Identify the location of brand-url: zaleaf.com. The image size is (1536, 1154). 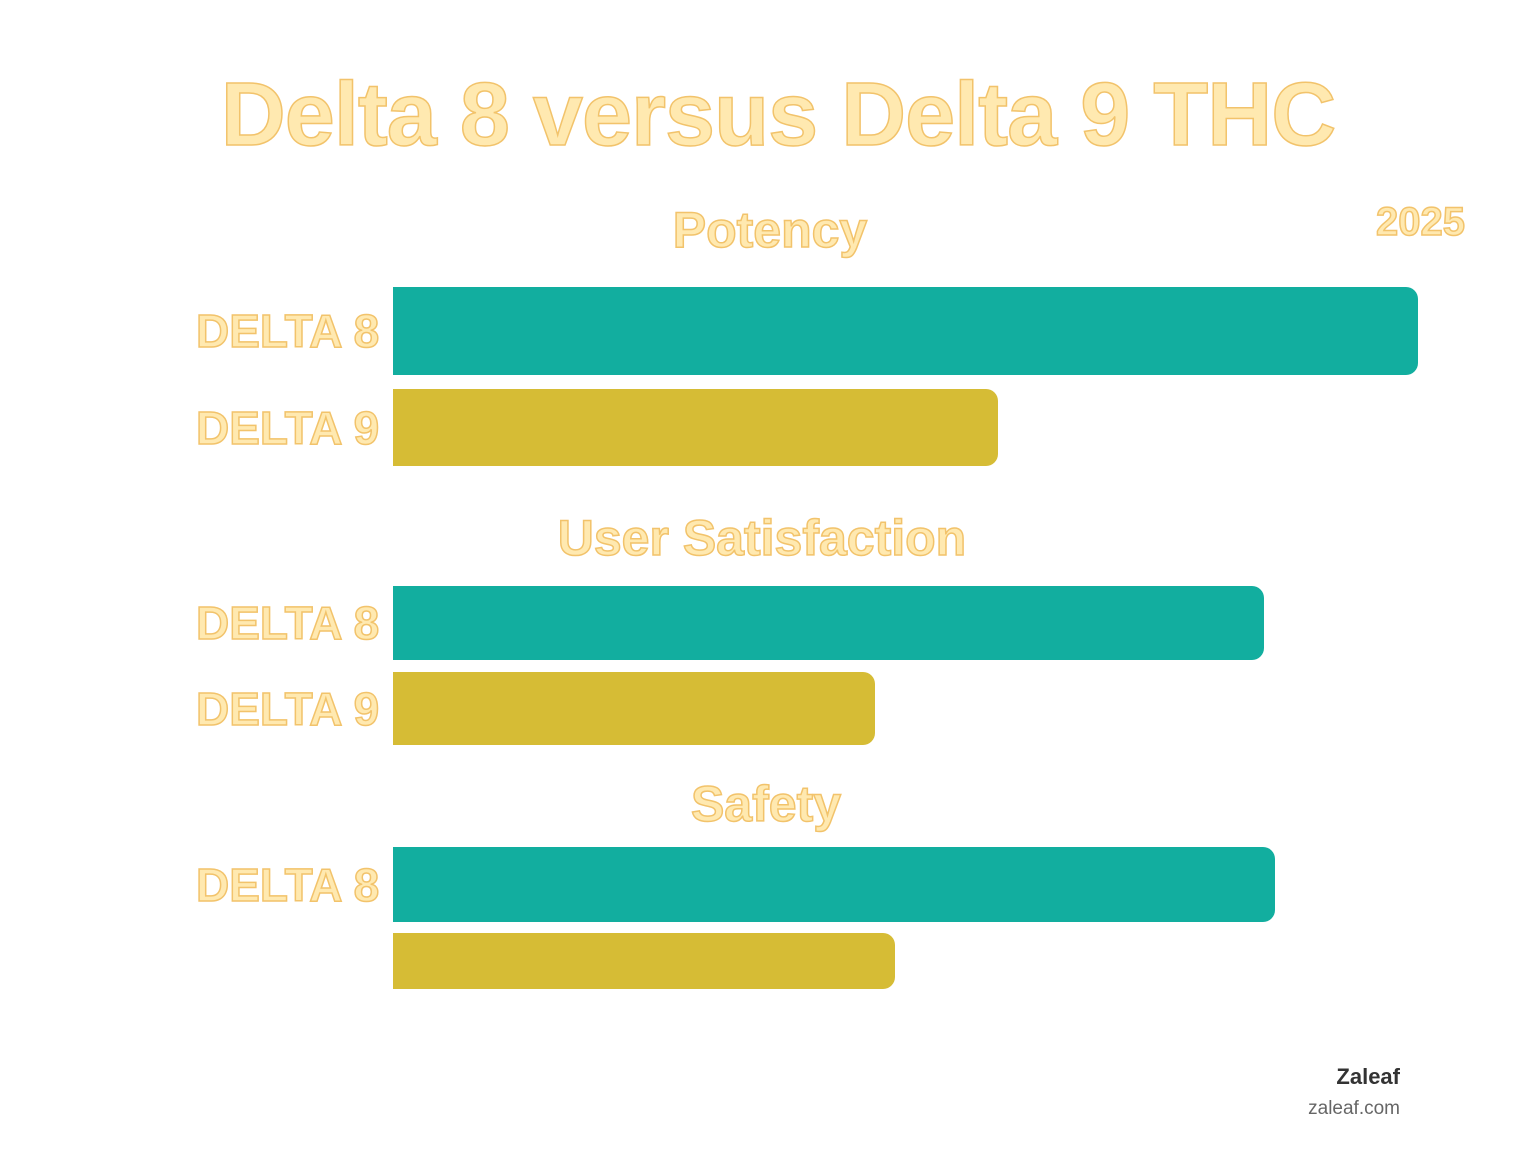
(1354, 1108).